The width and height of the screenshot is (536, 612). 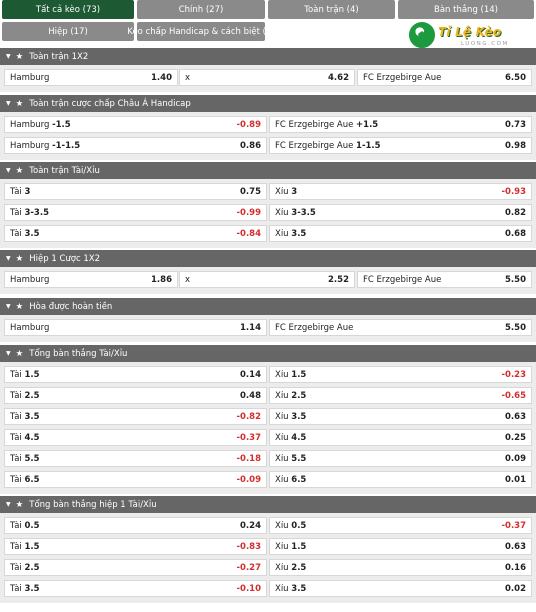 I want to click on odds-cell: Xỉu 3 -0.93, so click(x=400, y=191).